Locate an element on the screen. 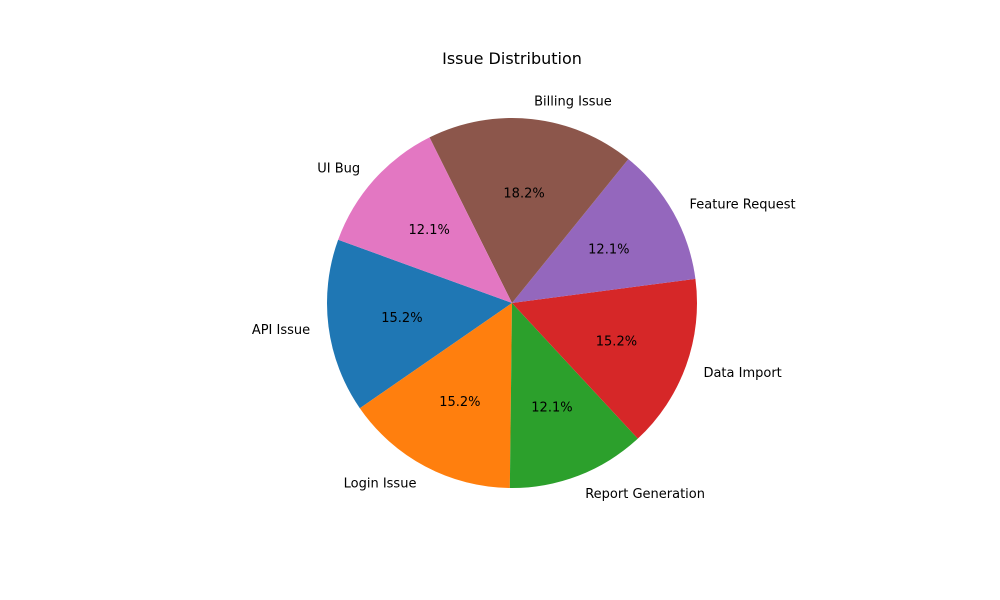  pie-percent-label-ui-bug: 12.1% is located at coordinates (429, 230).